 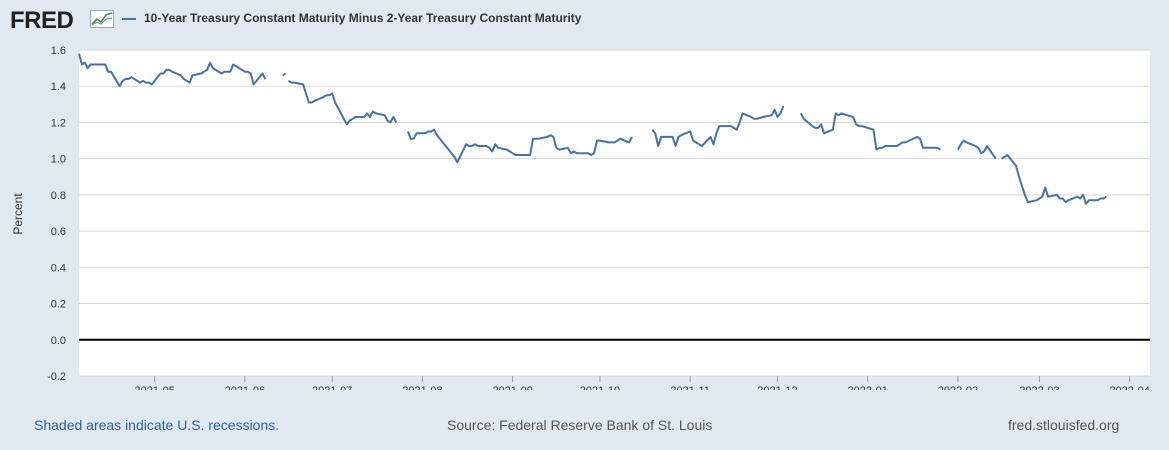 What do you see at coordinates (58, 196) in the screenshot?
I see `y-tick-label: 0.8` at bounding box center [58, 196].